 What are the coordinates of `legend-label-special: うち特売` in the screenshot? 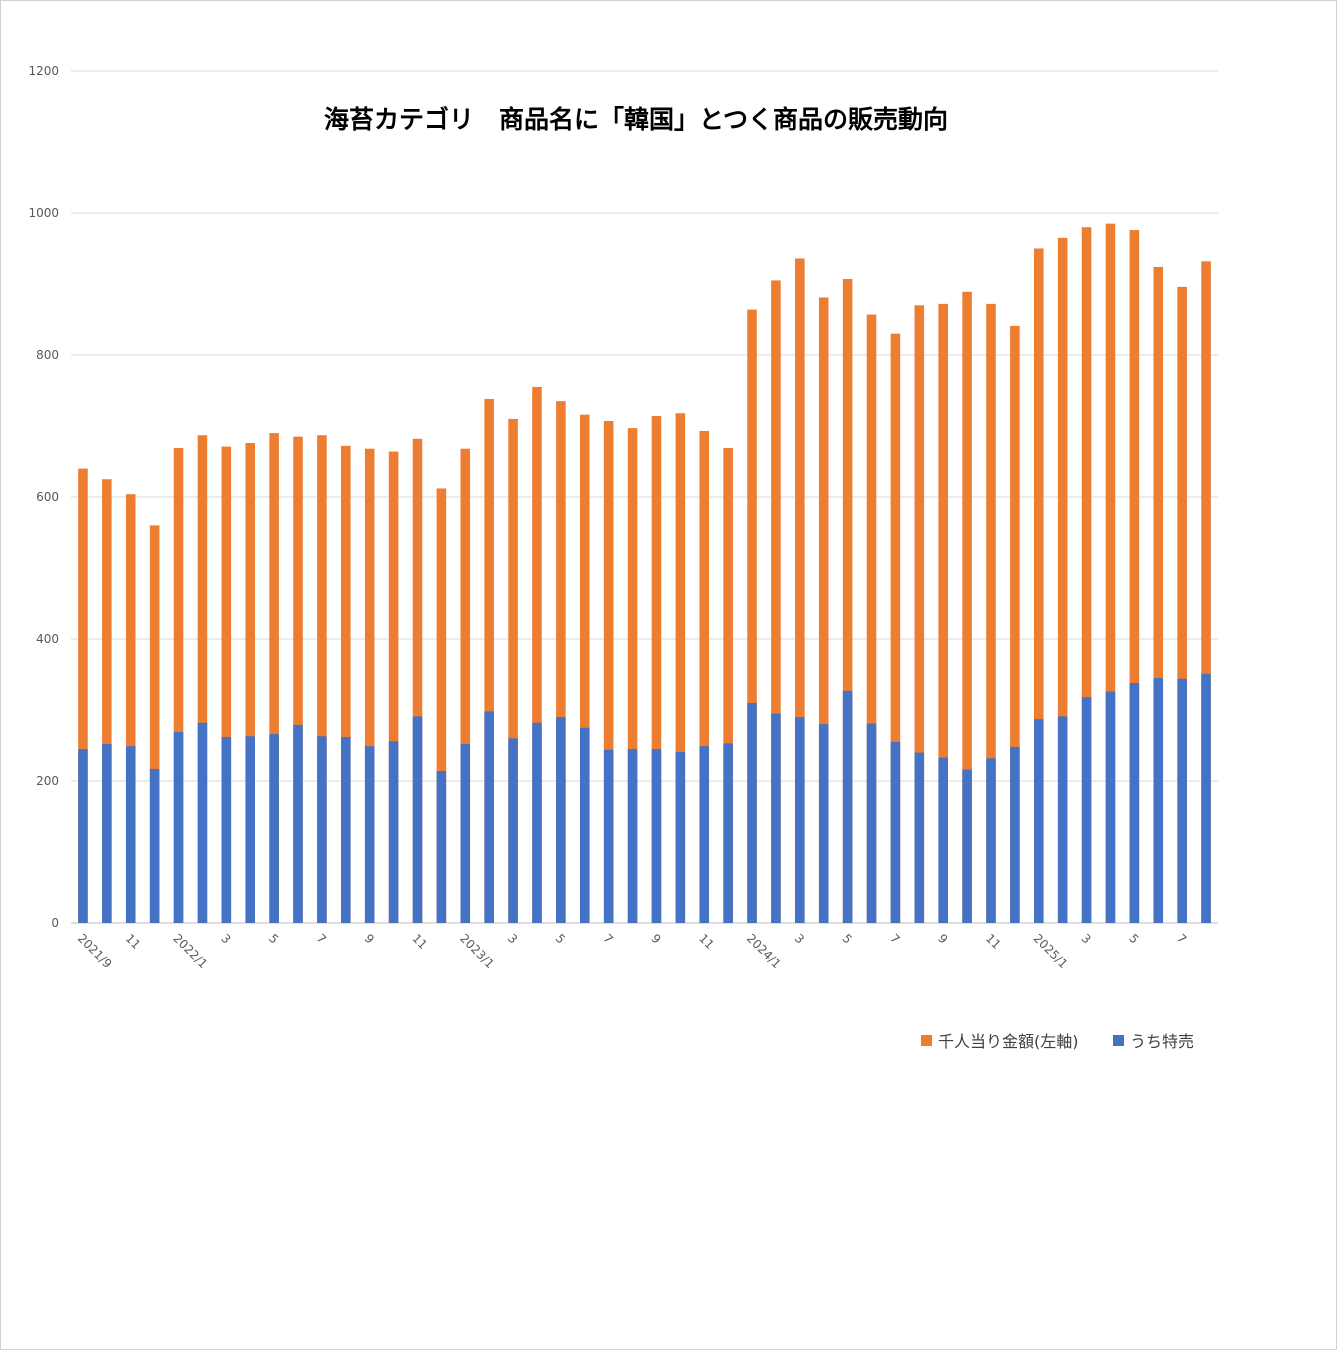 It's located at (1162, 1041).